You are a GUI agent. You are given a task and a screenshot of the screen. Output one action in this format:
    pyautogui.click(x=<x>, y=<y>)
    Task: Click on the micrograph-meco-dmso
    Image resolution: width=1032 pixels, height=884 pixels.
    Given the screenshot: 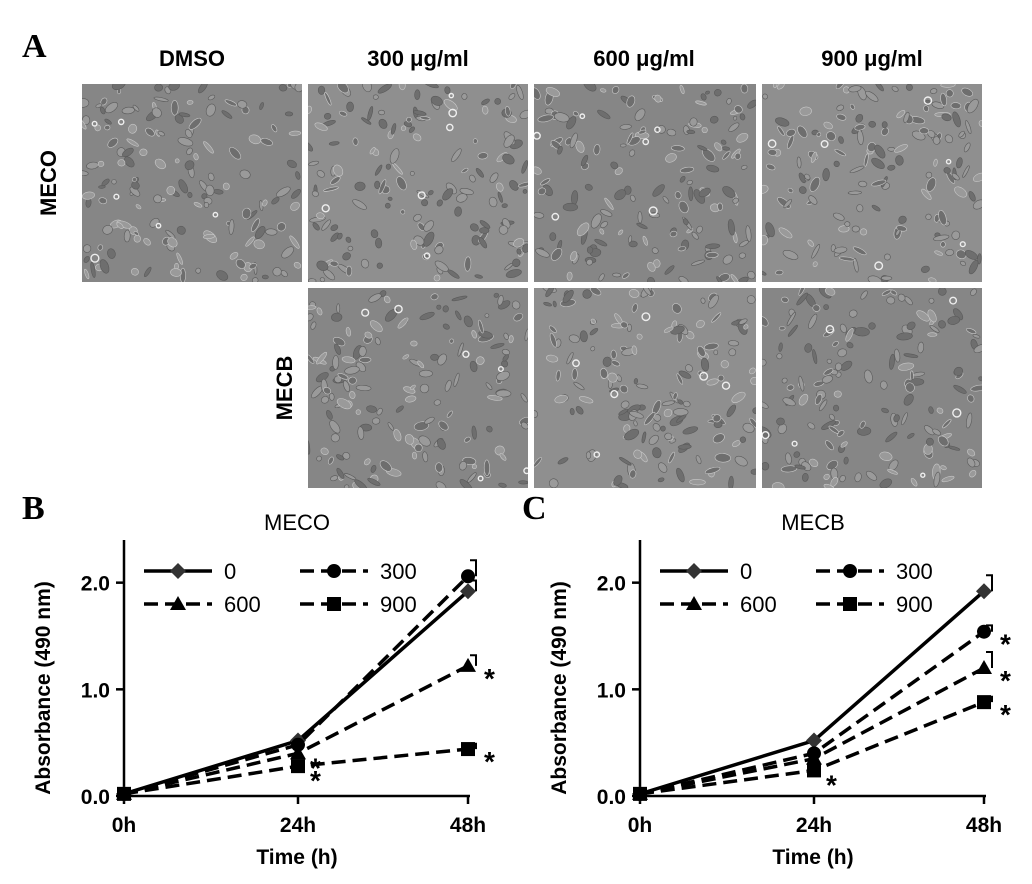 What is the action you would take?
    pyautogui.click(x=192, y=183)
    